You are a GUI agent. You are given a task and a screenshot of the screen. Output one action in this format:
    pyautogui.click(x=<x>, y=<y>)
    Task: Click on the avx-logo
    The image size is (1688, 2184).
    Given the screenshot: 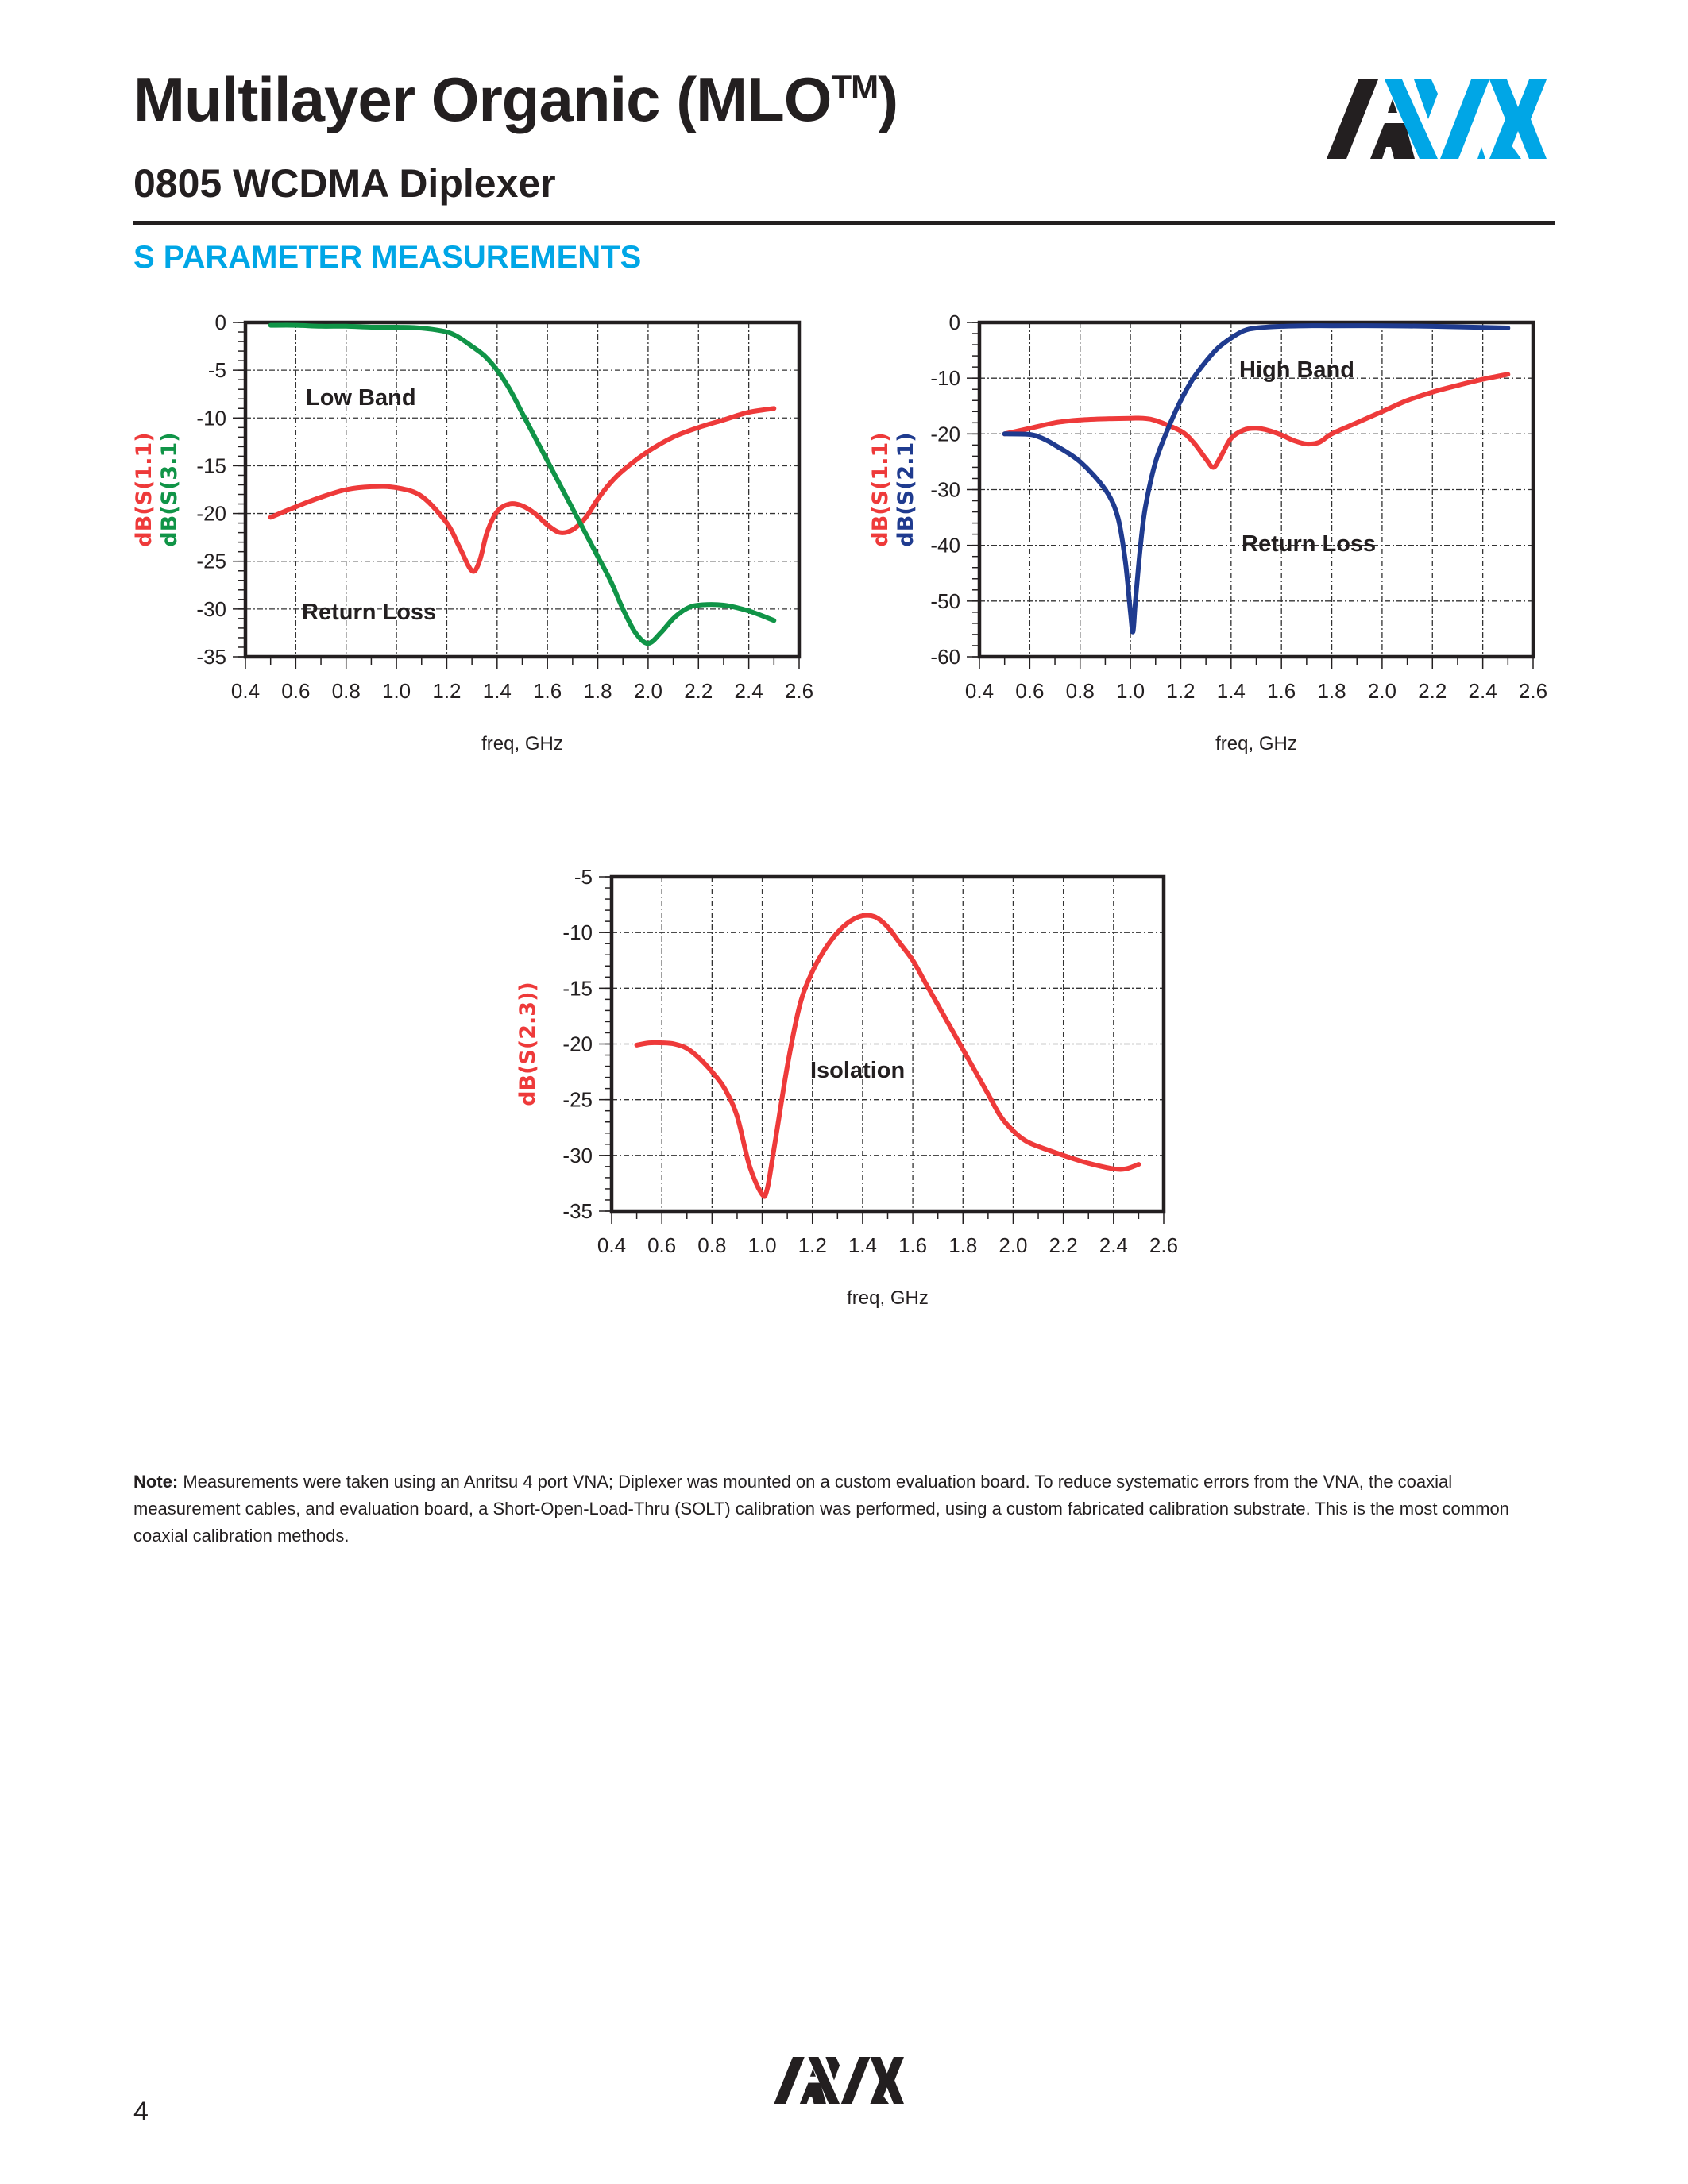 What is the action you would take?
    pyautogui.click(x=1442, y=123)
    